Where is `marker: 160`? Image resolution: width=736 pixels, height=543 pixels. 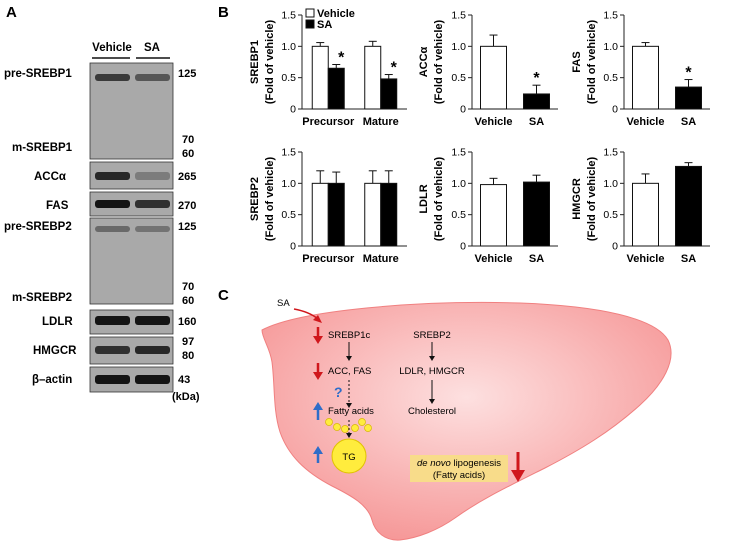
marker: 160 is located at coordinates (187, 322).